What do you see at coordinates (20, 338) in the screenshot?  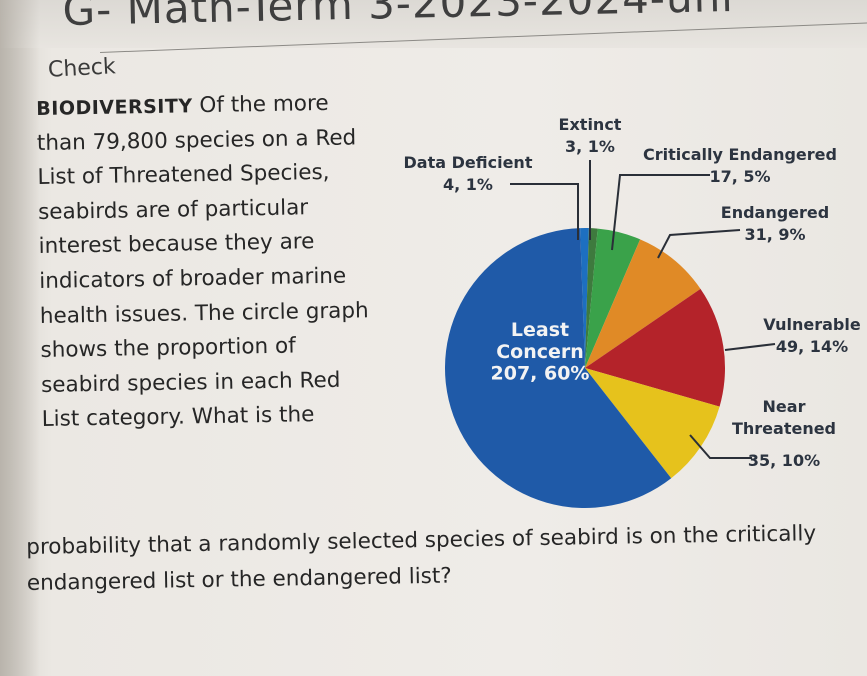 I see `page-edge-shadow` at bounding box center [20, 338].